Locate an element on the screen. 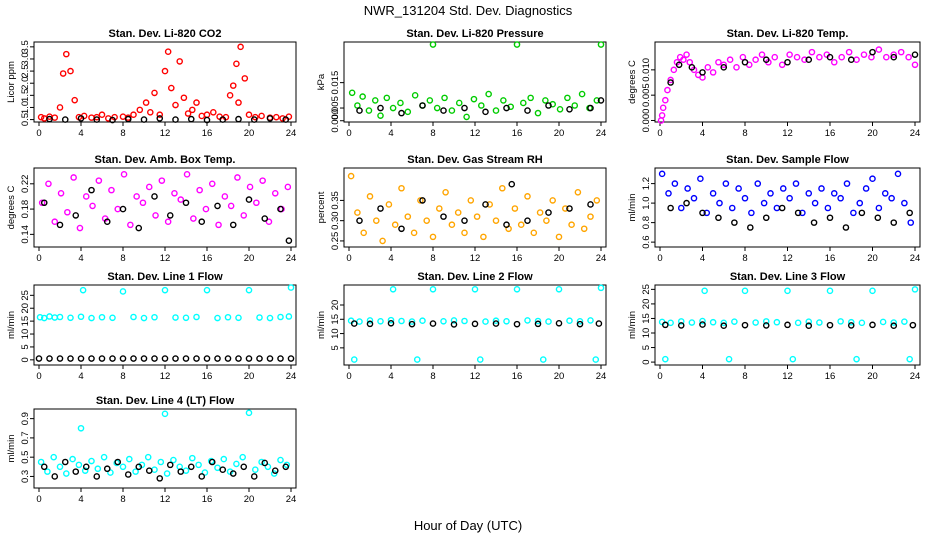  y-tick-label: 0.30 is located at coordinates (335, 220).